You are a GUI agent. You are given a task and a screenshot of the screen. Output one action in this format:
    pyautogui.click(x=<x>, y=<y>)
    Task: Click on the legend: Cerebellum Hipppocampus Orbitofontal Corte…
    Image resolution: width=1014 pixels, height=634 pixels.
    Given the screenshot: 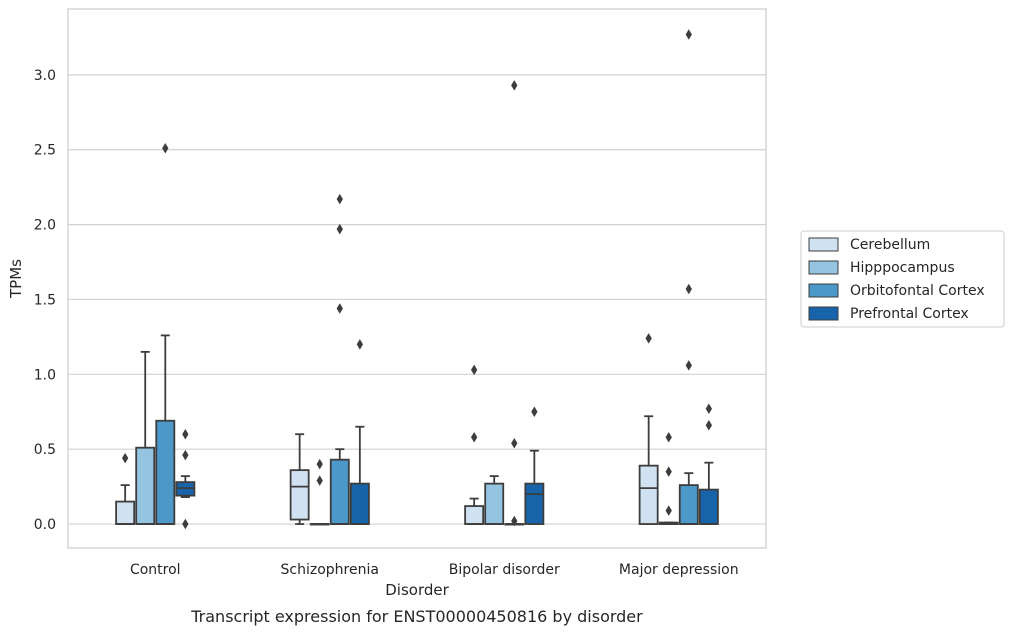 What is the action you would take?
    pyautogui.click(x=902, y=279)
    